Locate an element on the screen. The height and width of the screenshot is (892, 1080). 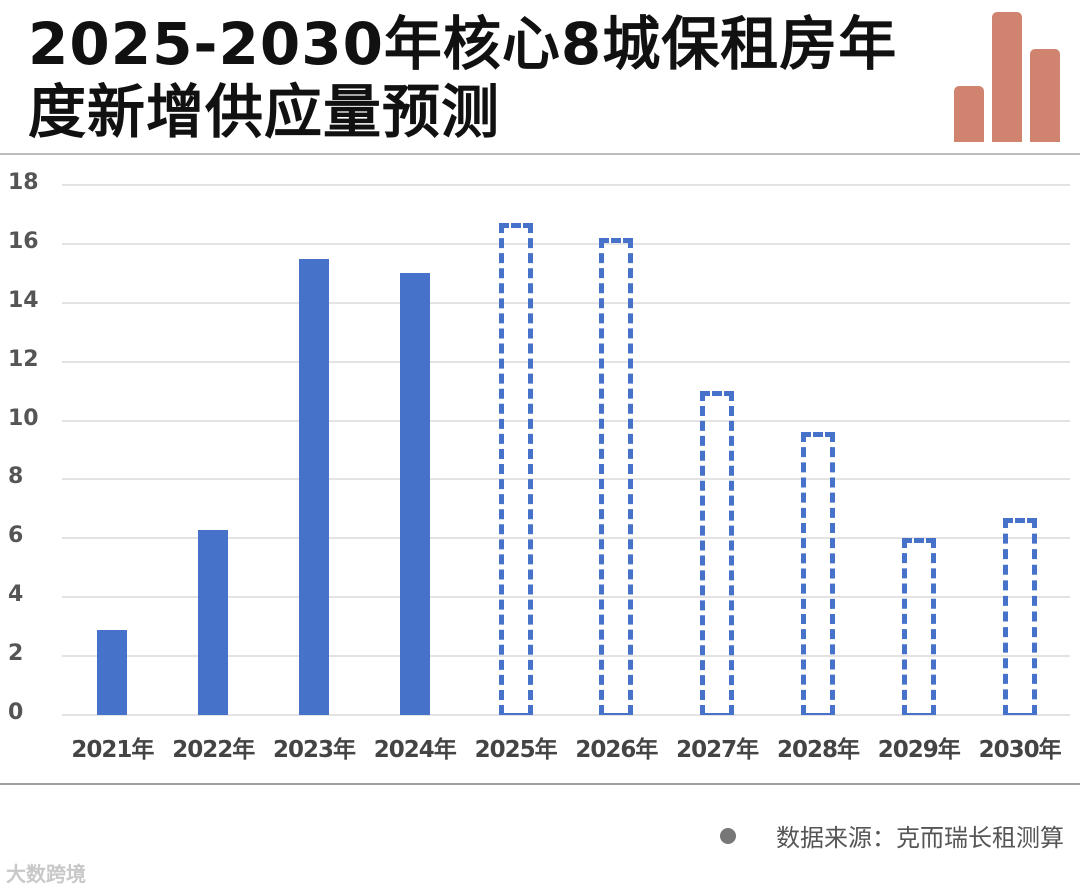
bar-2029年 is located at coordinates (918, 626).